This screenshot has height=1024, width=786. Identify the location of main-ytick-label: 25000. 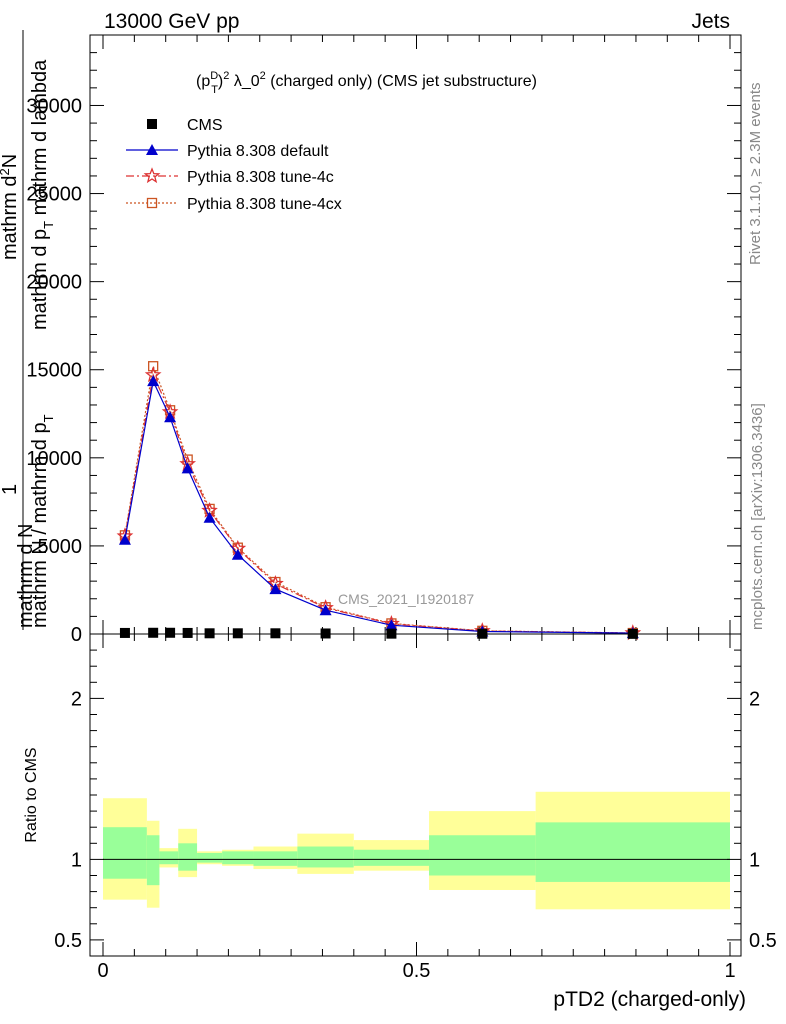
(54, 195).